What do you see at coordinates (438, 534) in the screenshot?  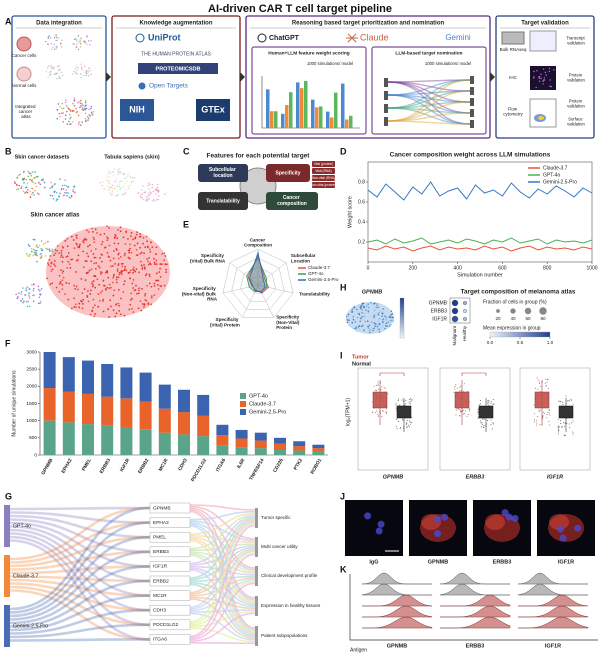 I see `nucleus` at bounding box center [438, 534].